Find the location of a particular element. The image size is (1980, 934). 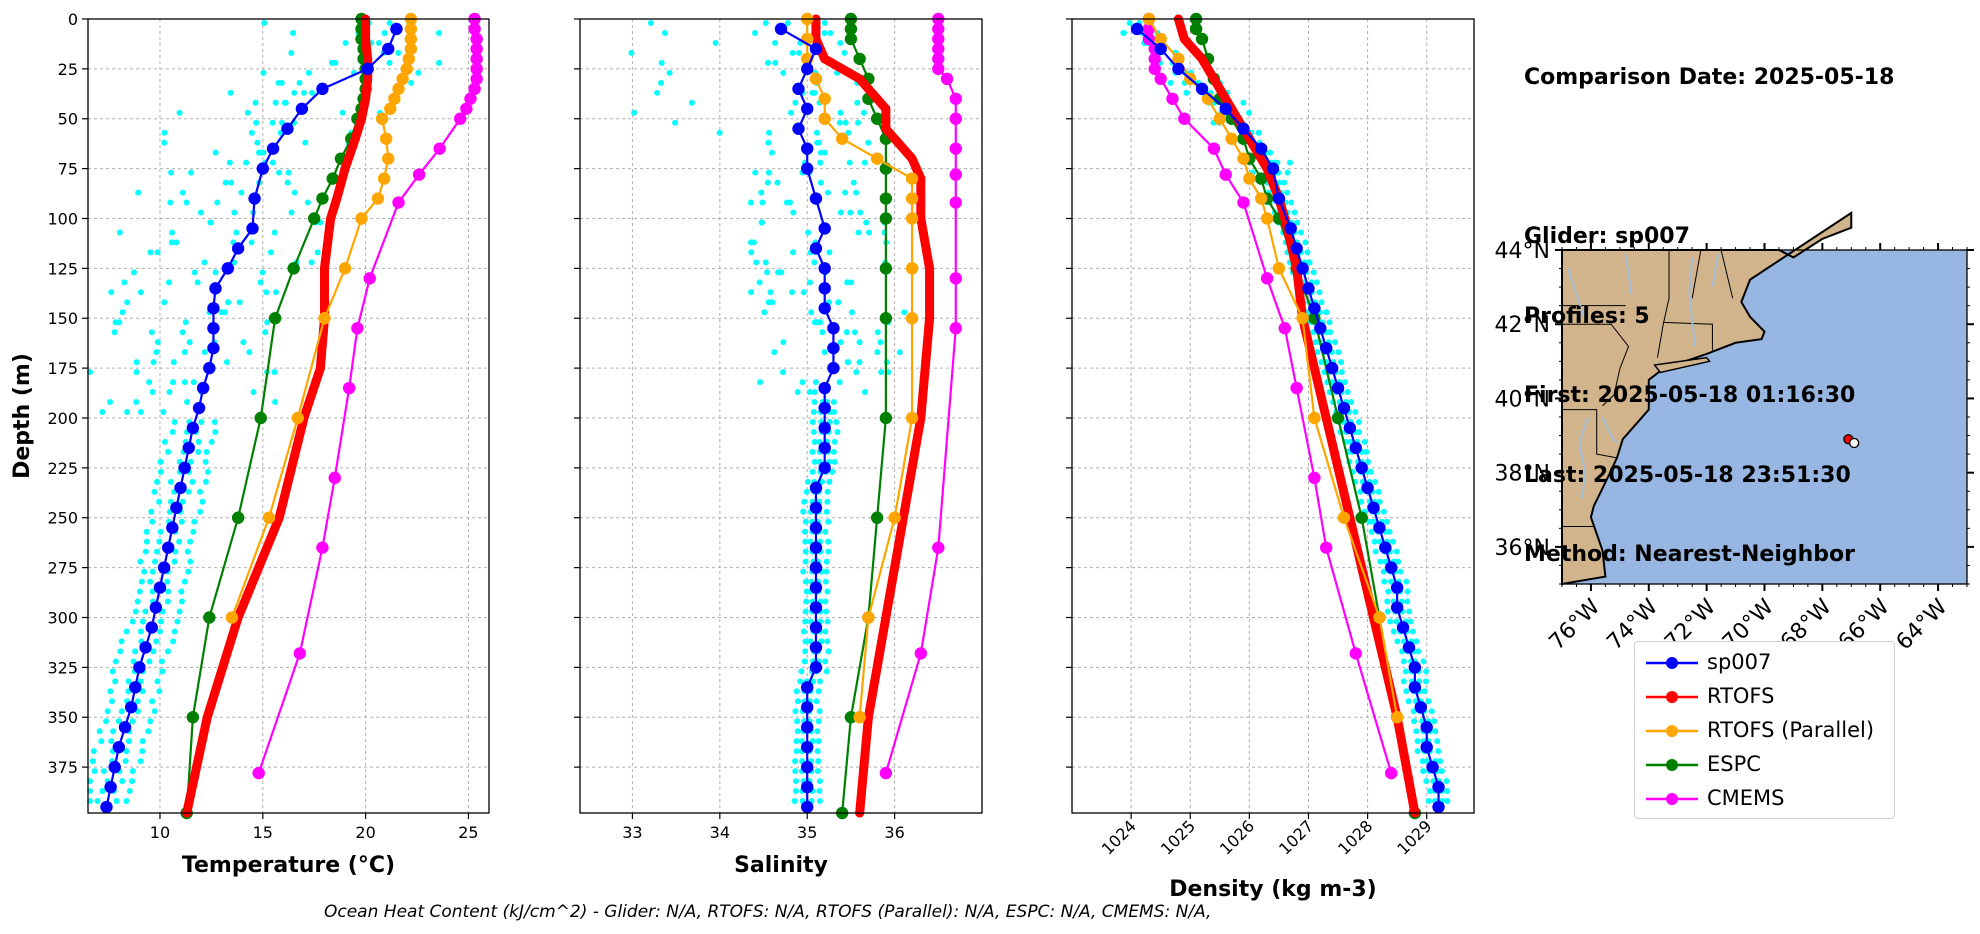

lat-label: 44°N is located at coordinates (1522, 251).